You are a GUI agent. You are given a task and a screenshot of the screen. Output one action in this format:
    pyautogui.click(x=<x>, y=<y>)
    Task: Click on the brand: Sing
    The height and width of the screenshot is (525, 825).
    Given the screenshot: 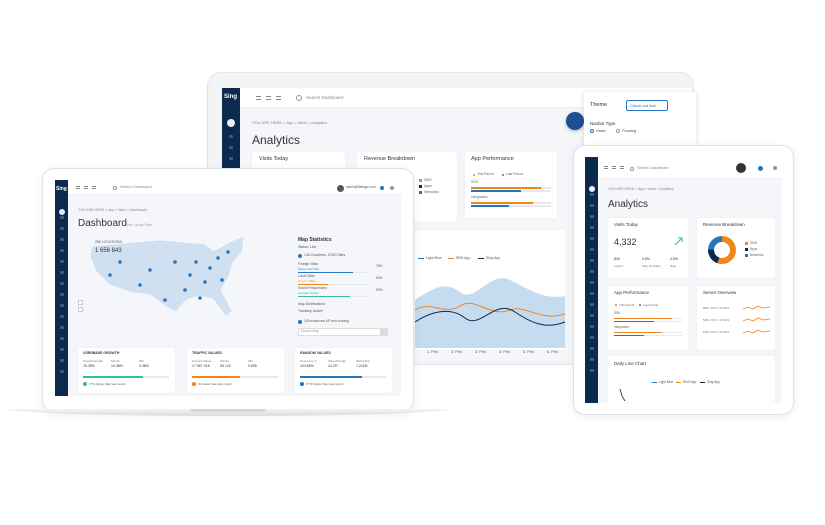 What is the action you would take?
    pyautogui.click(x=230, y=97)
    